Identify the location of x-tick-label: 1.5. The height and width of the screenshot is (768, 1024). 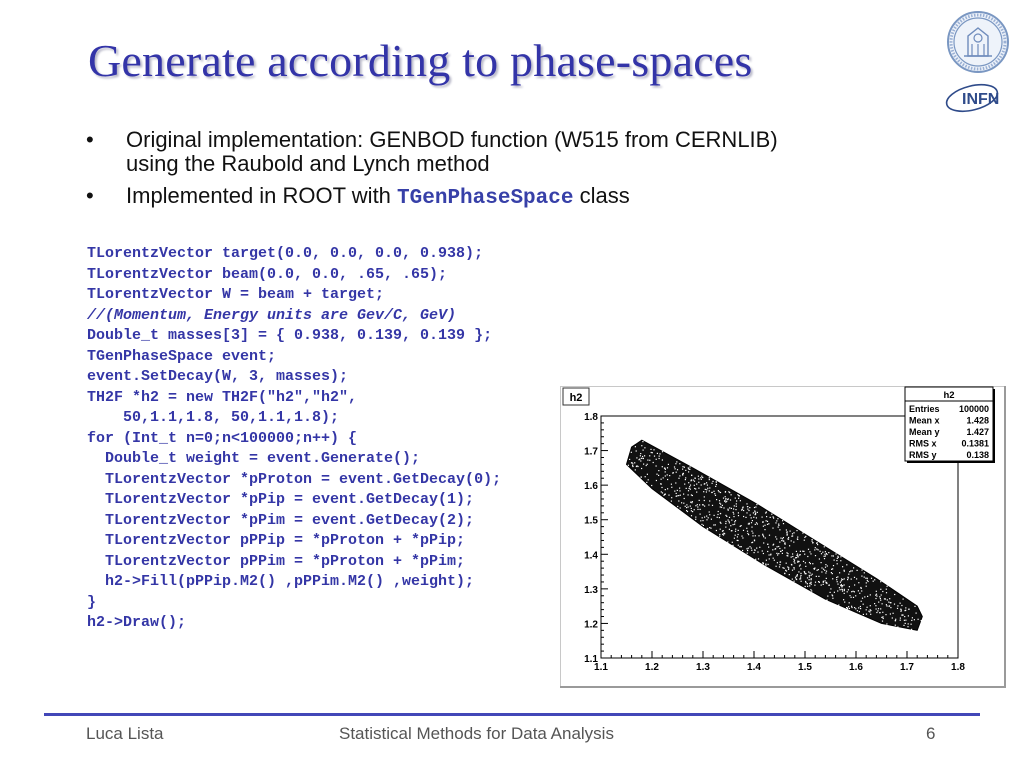
(805, 667).